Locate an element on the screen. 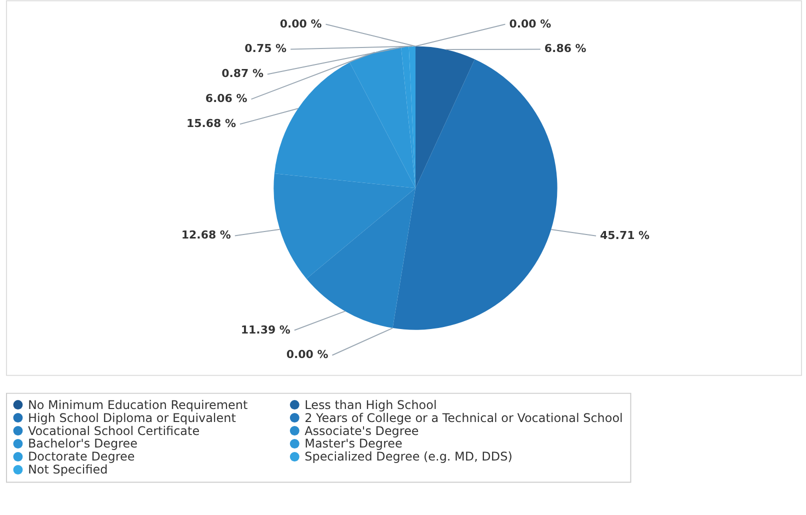 Image resolution: width=806 pixels, height=515 pixels. legend-label: Vocational School Certificate is located at coordinates (114, 431).